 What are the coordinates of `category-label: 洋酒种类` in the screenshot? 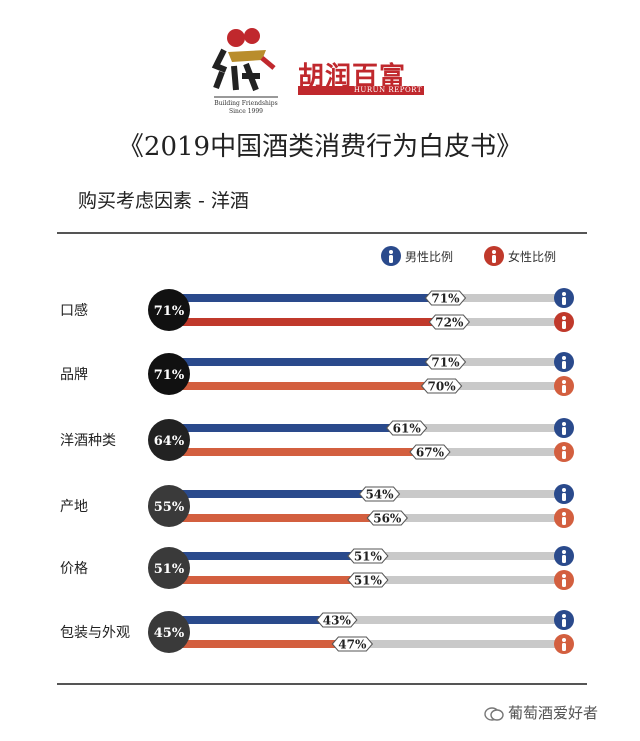 It's located at (88, 441).